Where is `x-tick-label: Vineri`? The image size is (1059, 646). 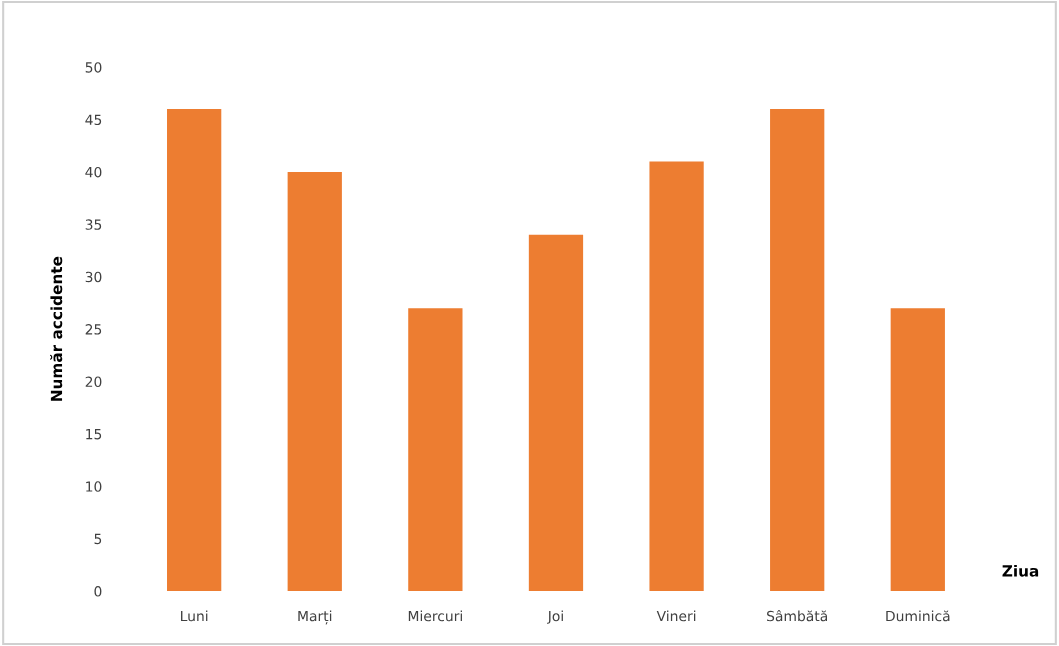
x-tick-label: Vineri is located at coordinates (676, 616).